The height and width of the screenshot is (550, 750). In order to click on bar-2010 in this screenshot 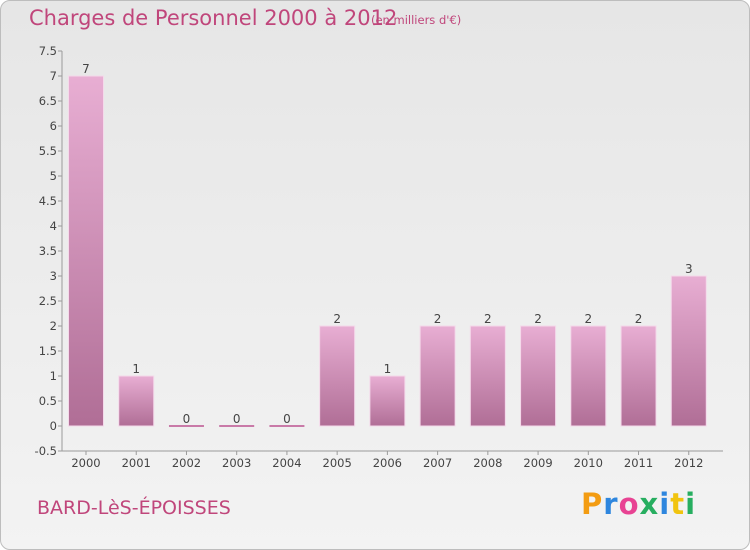, I will do `click(588, 376)`.